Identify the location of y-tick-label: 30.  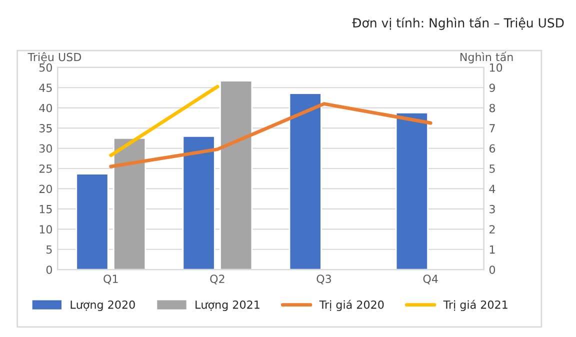
(45, 148).